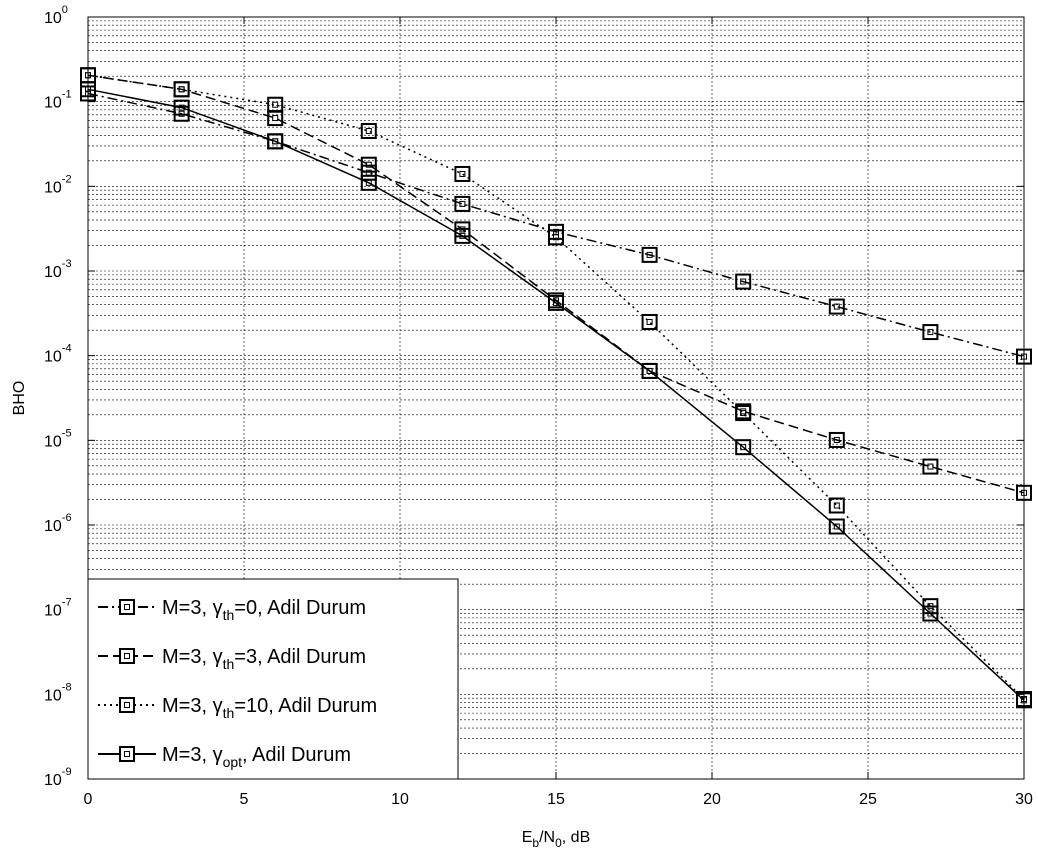  Describe the element at coordinates (264, 610) in the screenshot. I see `legend-label: M=3, γth=0, Adil Durum` at that location.